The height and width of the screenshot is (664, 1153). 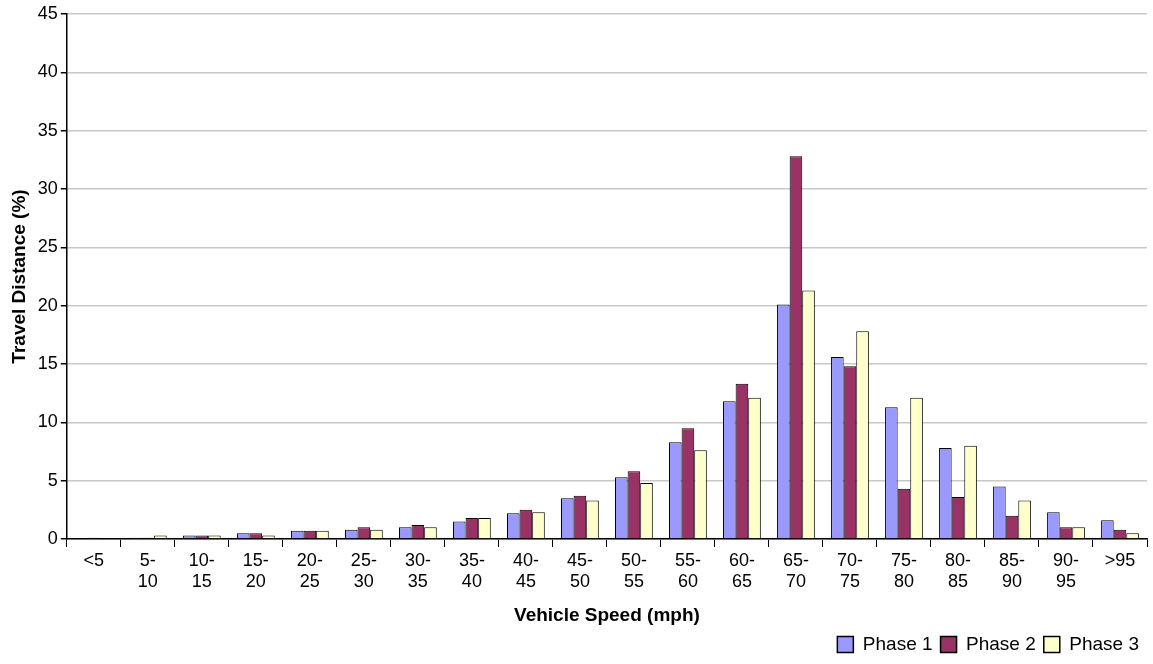 What do you see at coordinates (579, 570) in the screenshot?
I see `x-tick-label: 45-50` at bounding box center [579, 570].